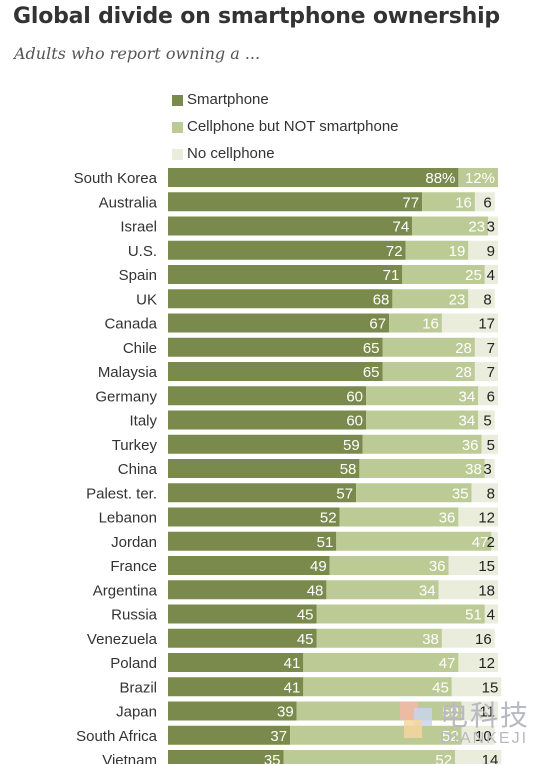 The width and height of the screenshot is (554, 764). Describe the element at coordinates (128, 202) in the screenshot. I see `country-label-australia: Australia` at that location.